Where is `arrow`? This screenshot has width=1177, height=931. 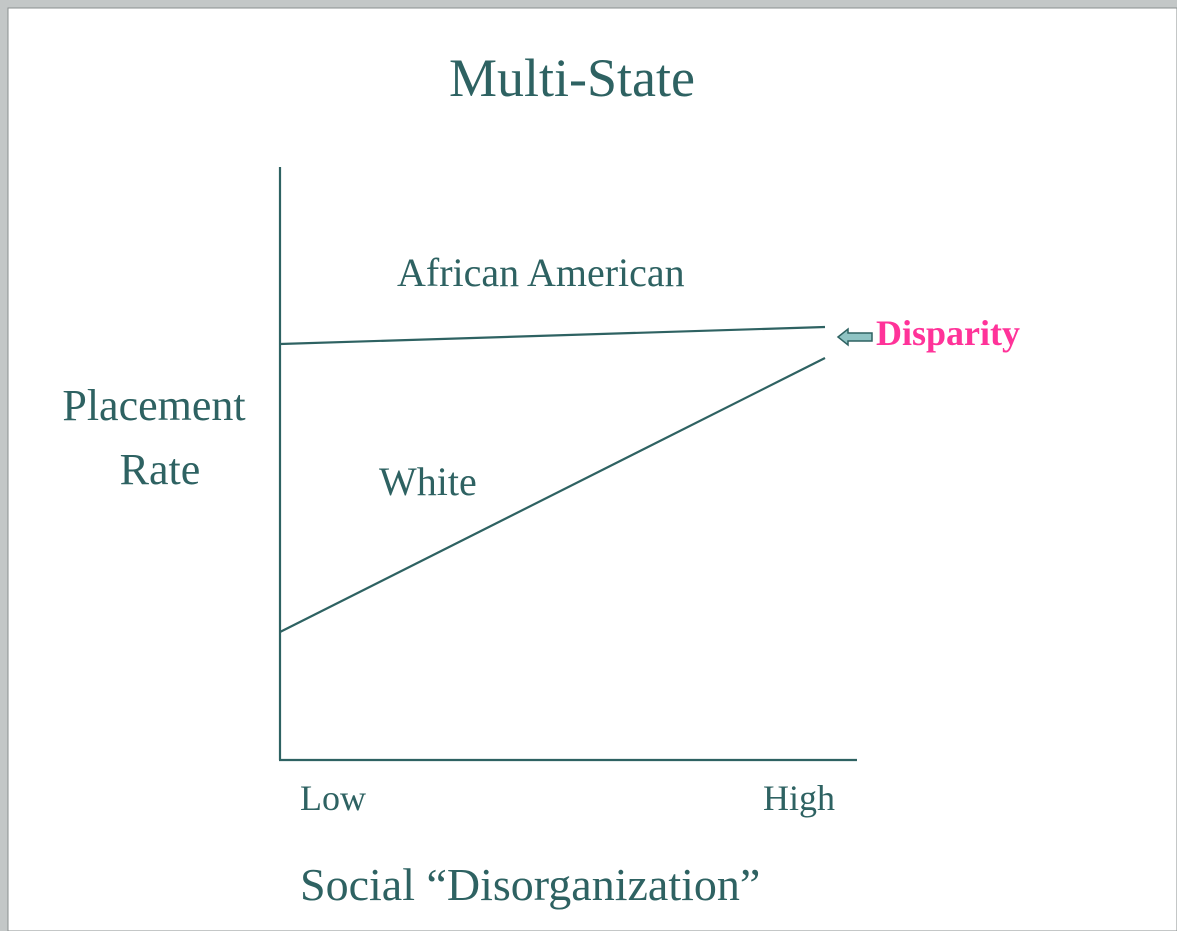
arrow is located at coordinates (854, 337).